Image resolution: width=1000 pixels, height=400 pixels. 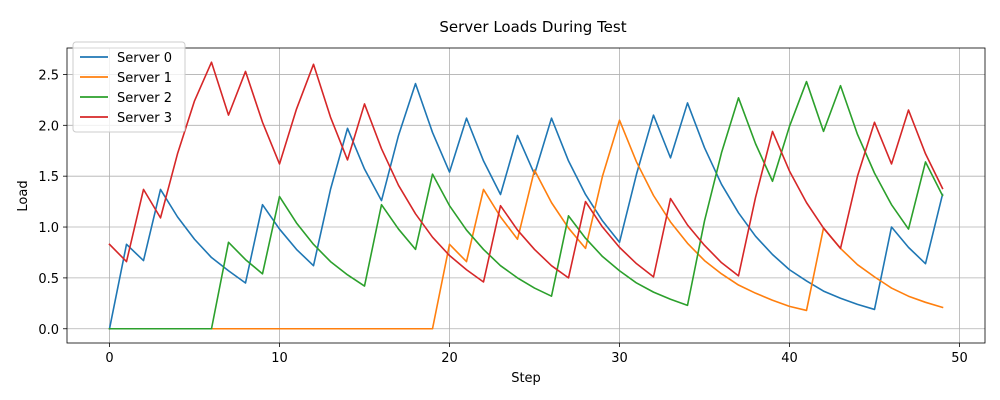 I want to click on legend-label-server-1: Server 1, so click(x=144, y=78).